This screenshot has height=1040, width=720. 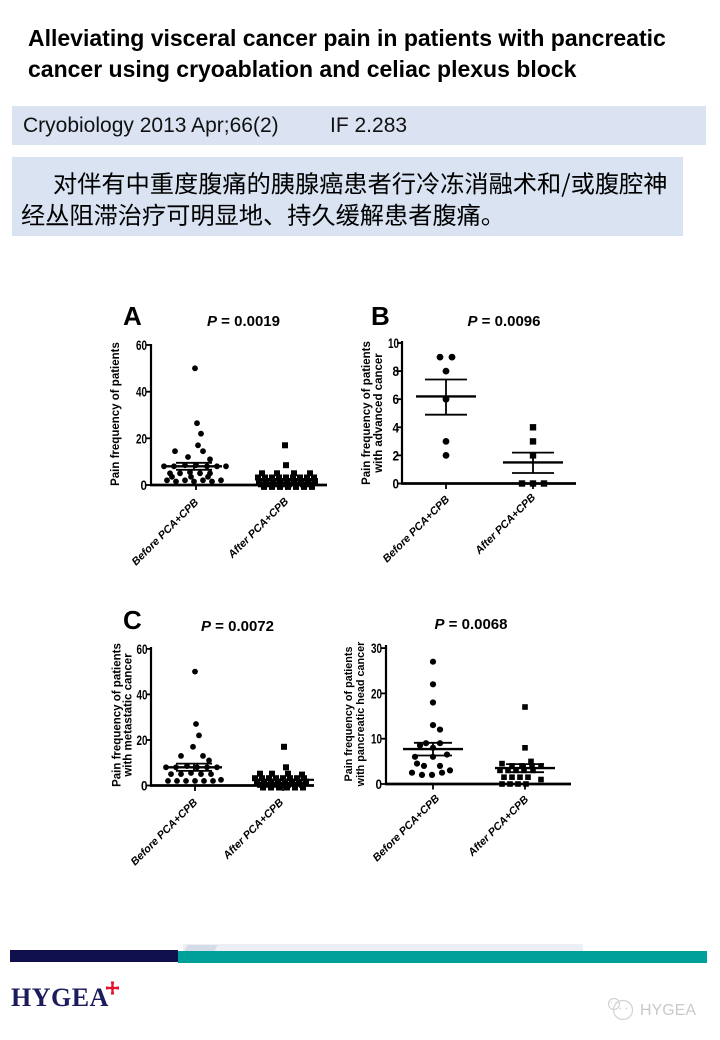 I want to click on svg-text: B, so click(x=380, y=316).